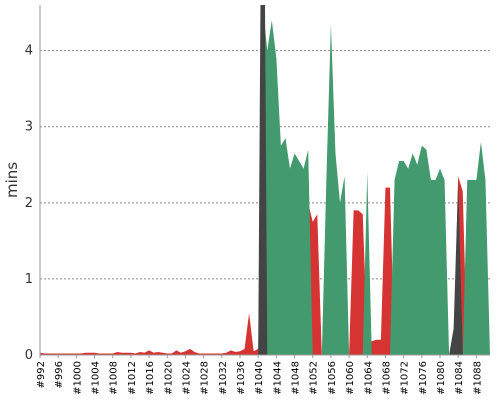  I want to click on x-tick-label: #1012, so click(132, 378).